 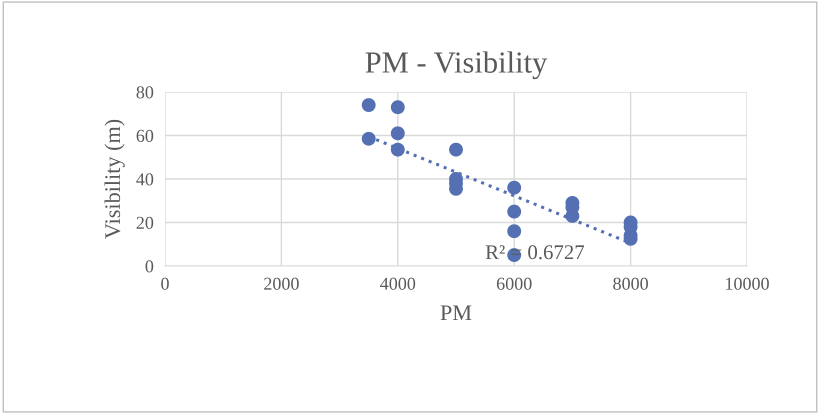 I want to click on y-tick-label: 80, so click(x=145, y=92).